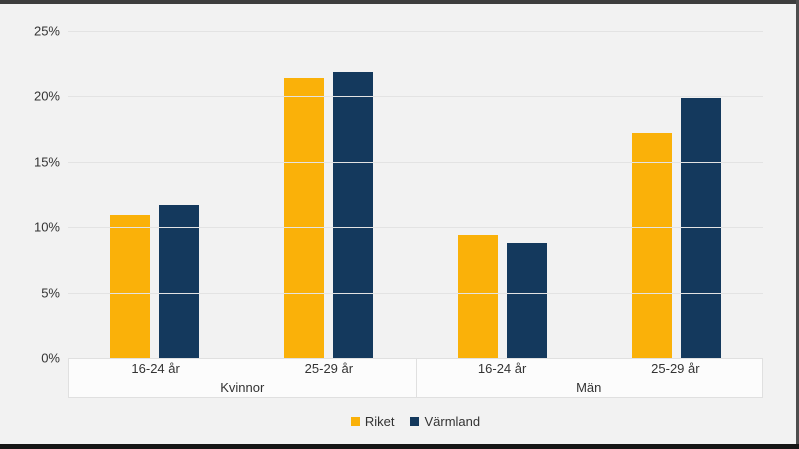 This screenshot has height=449, width=799. What do you see at coordinates (46, 162) in the screenshot?
I see `y-axis-tick-label: 15%` at bounding box center [46, 162].